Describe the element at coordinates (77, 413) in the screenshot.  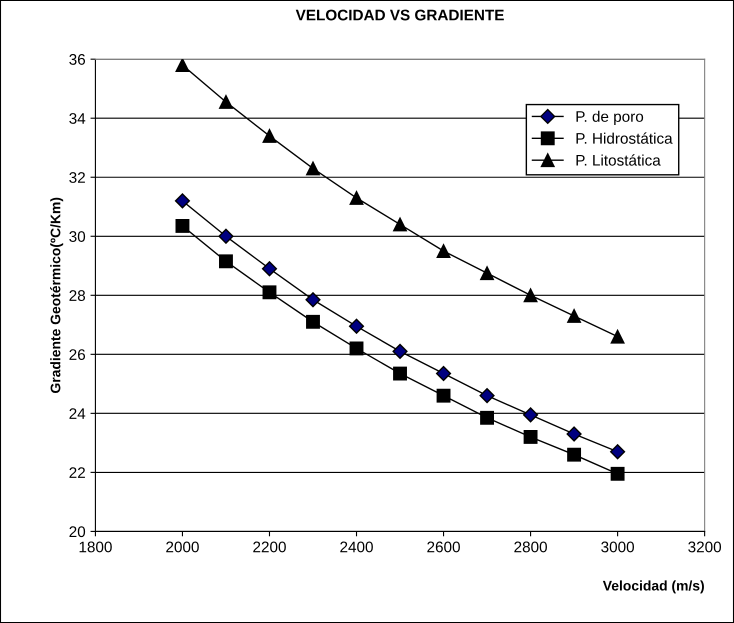
I see `y-tick-label: 24` at that location.